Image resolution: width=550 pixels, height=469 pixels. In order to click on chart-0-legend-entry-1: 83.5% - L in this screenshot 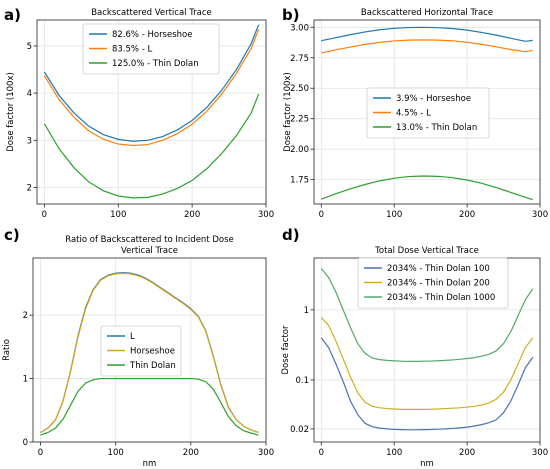, I will do `click(132, 50)`.